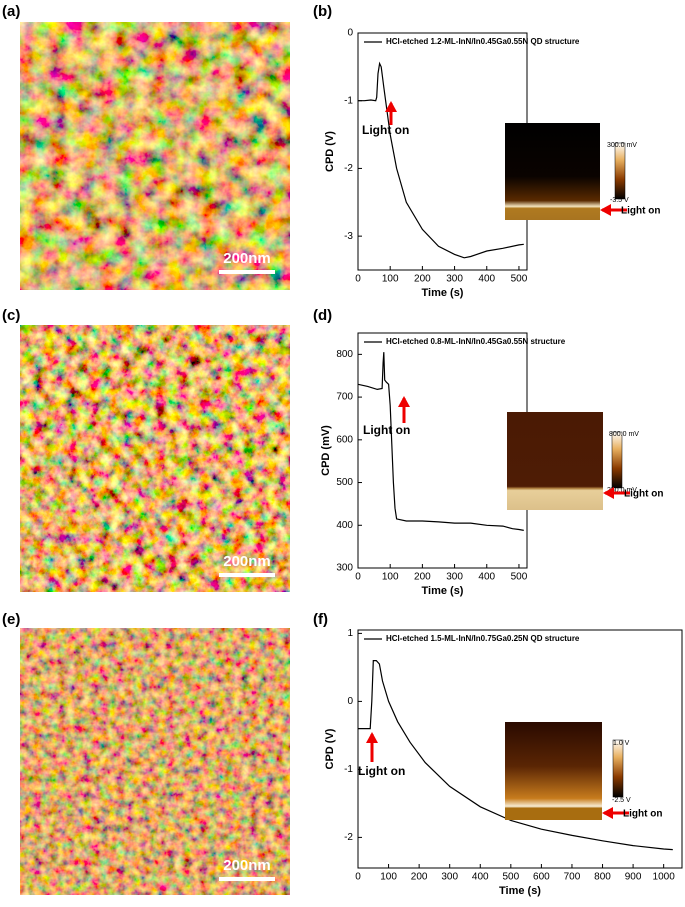 Image resolution: width=685 pixels, height=907 pixels. What do you see at coordinates (350, 633) in the screenshot?
I see `y-tick-label: 1` at bounding box center [350, 633].